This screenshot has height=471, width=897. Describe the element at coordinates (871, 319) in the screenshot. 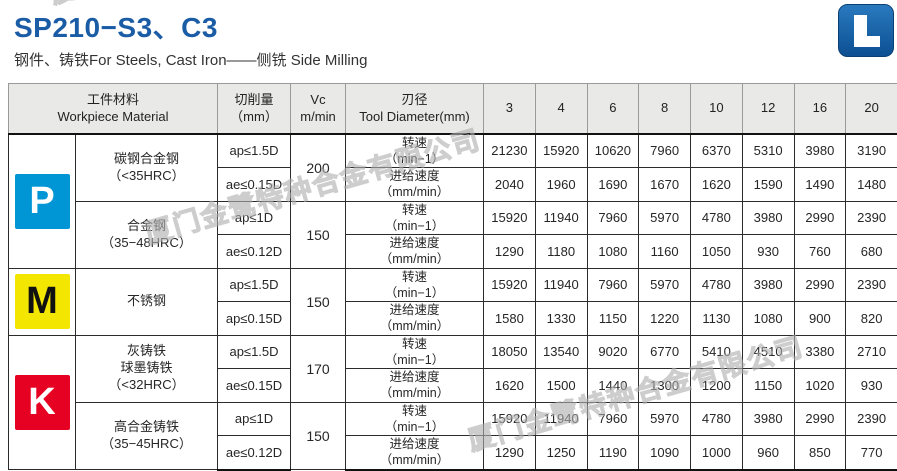

I see `value-cell: 820` at that location.